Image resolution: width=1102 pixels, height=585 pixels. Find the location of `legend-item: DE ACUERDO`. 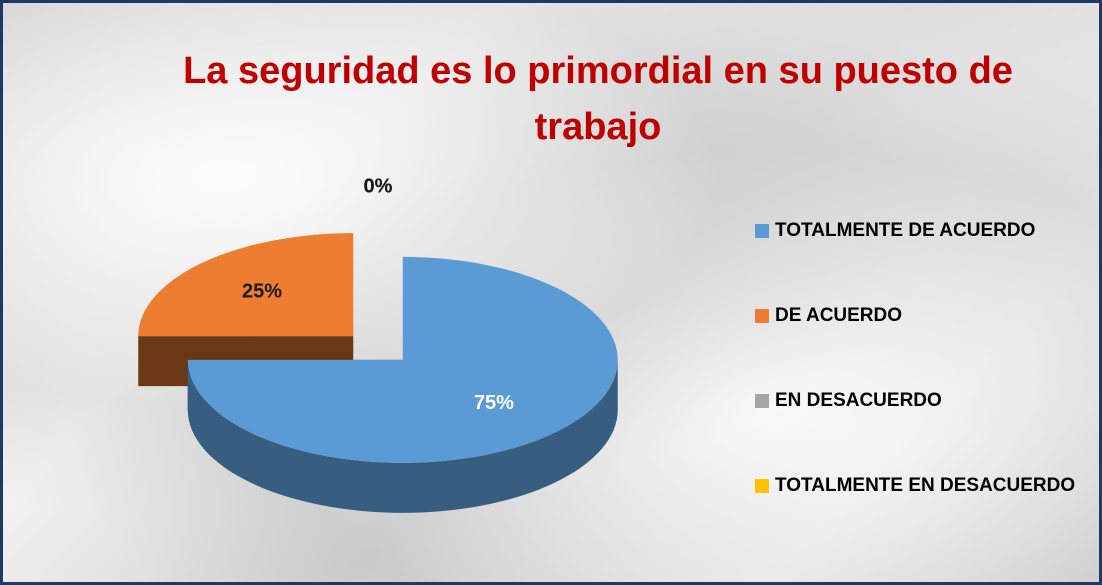

legend-item: DE ACUERDO is located at coordinates (920, 316).